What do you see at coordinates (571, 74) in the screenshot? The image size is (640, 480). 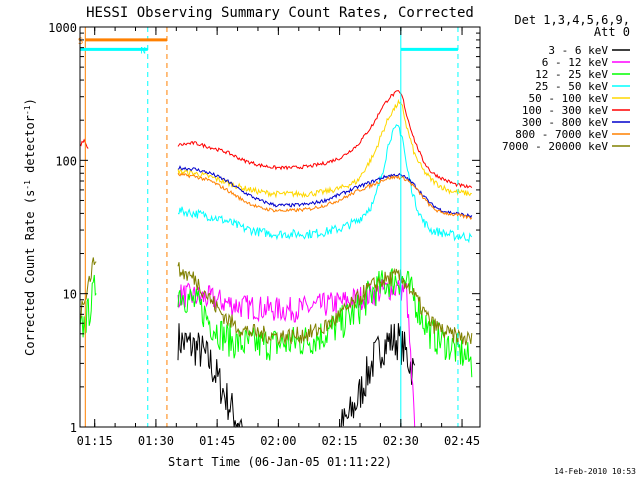 I see `legend-label-12-25-kev: 12 - 25 keV` at bounding box center [571, 74].